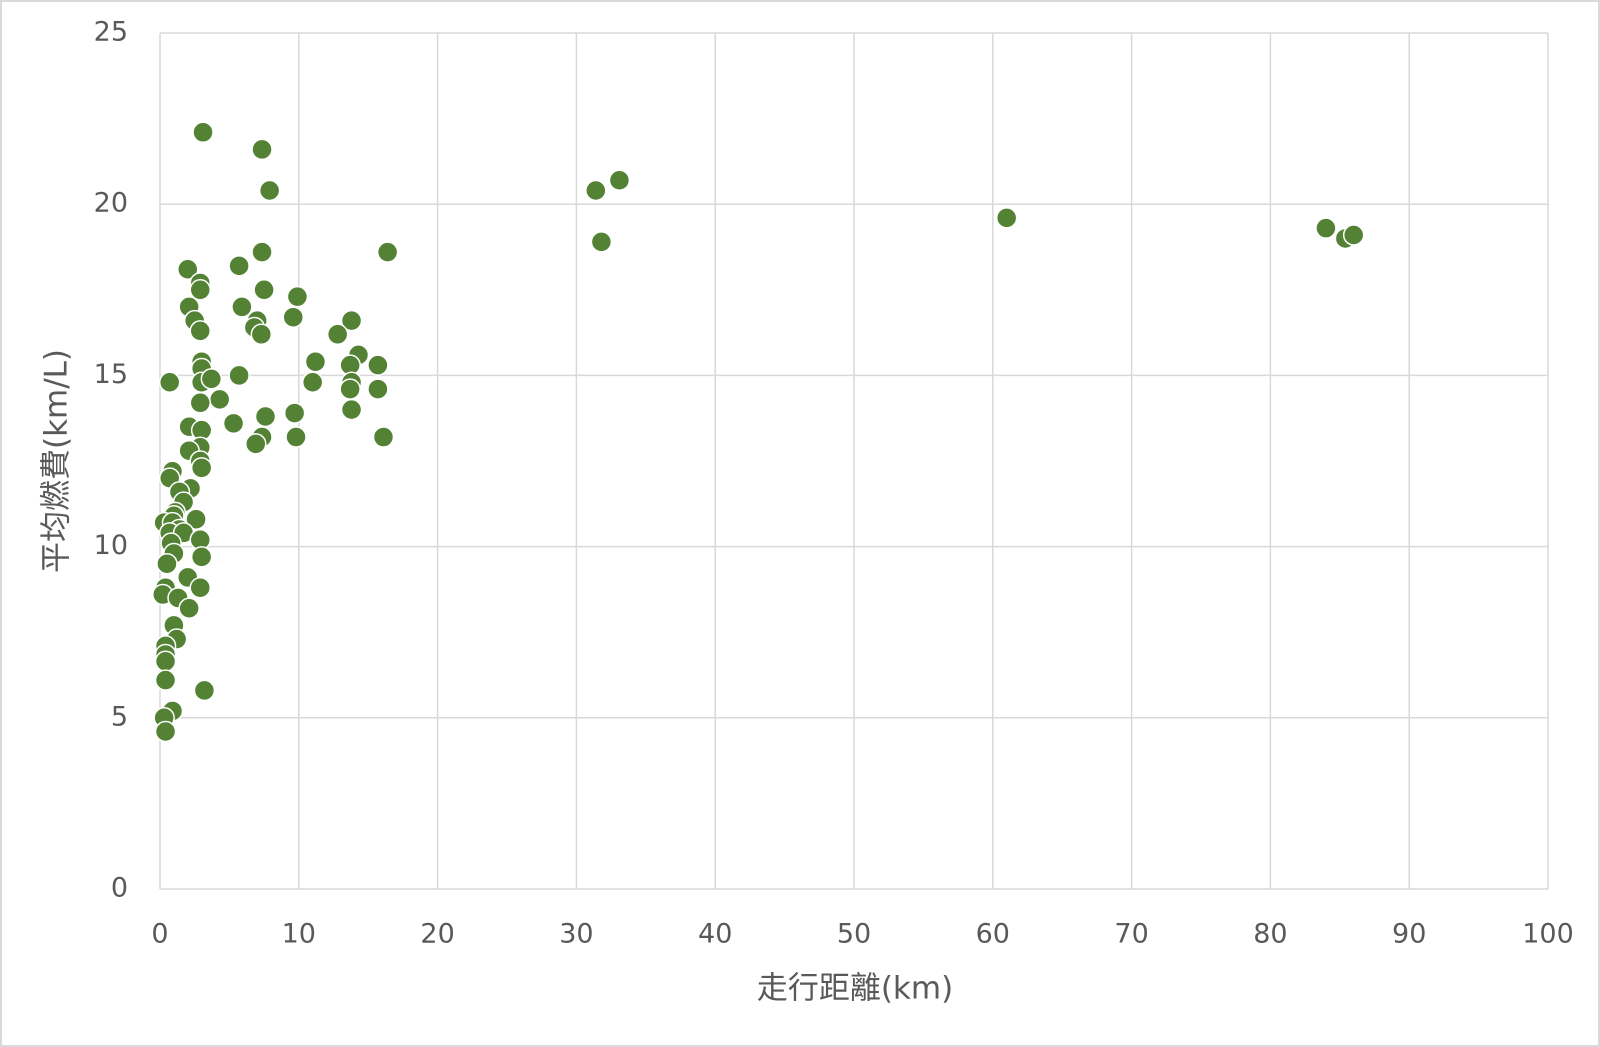 Image resolution: width=1600 pixels, height=1047 pixels. What do you see at coordinates (1409, 934) in the screenshot?
I see `x-tick-label: 90` at bounding box center [1409, 934].